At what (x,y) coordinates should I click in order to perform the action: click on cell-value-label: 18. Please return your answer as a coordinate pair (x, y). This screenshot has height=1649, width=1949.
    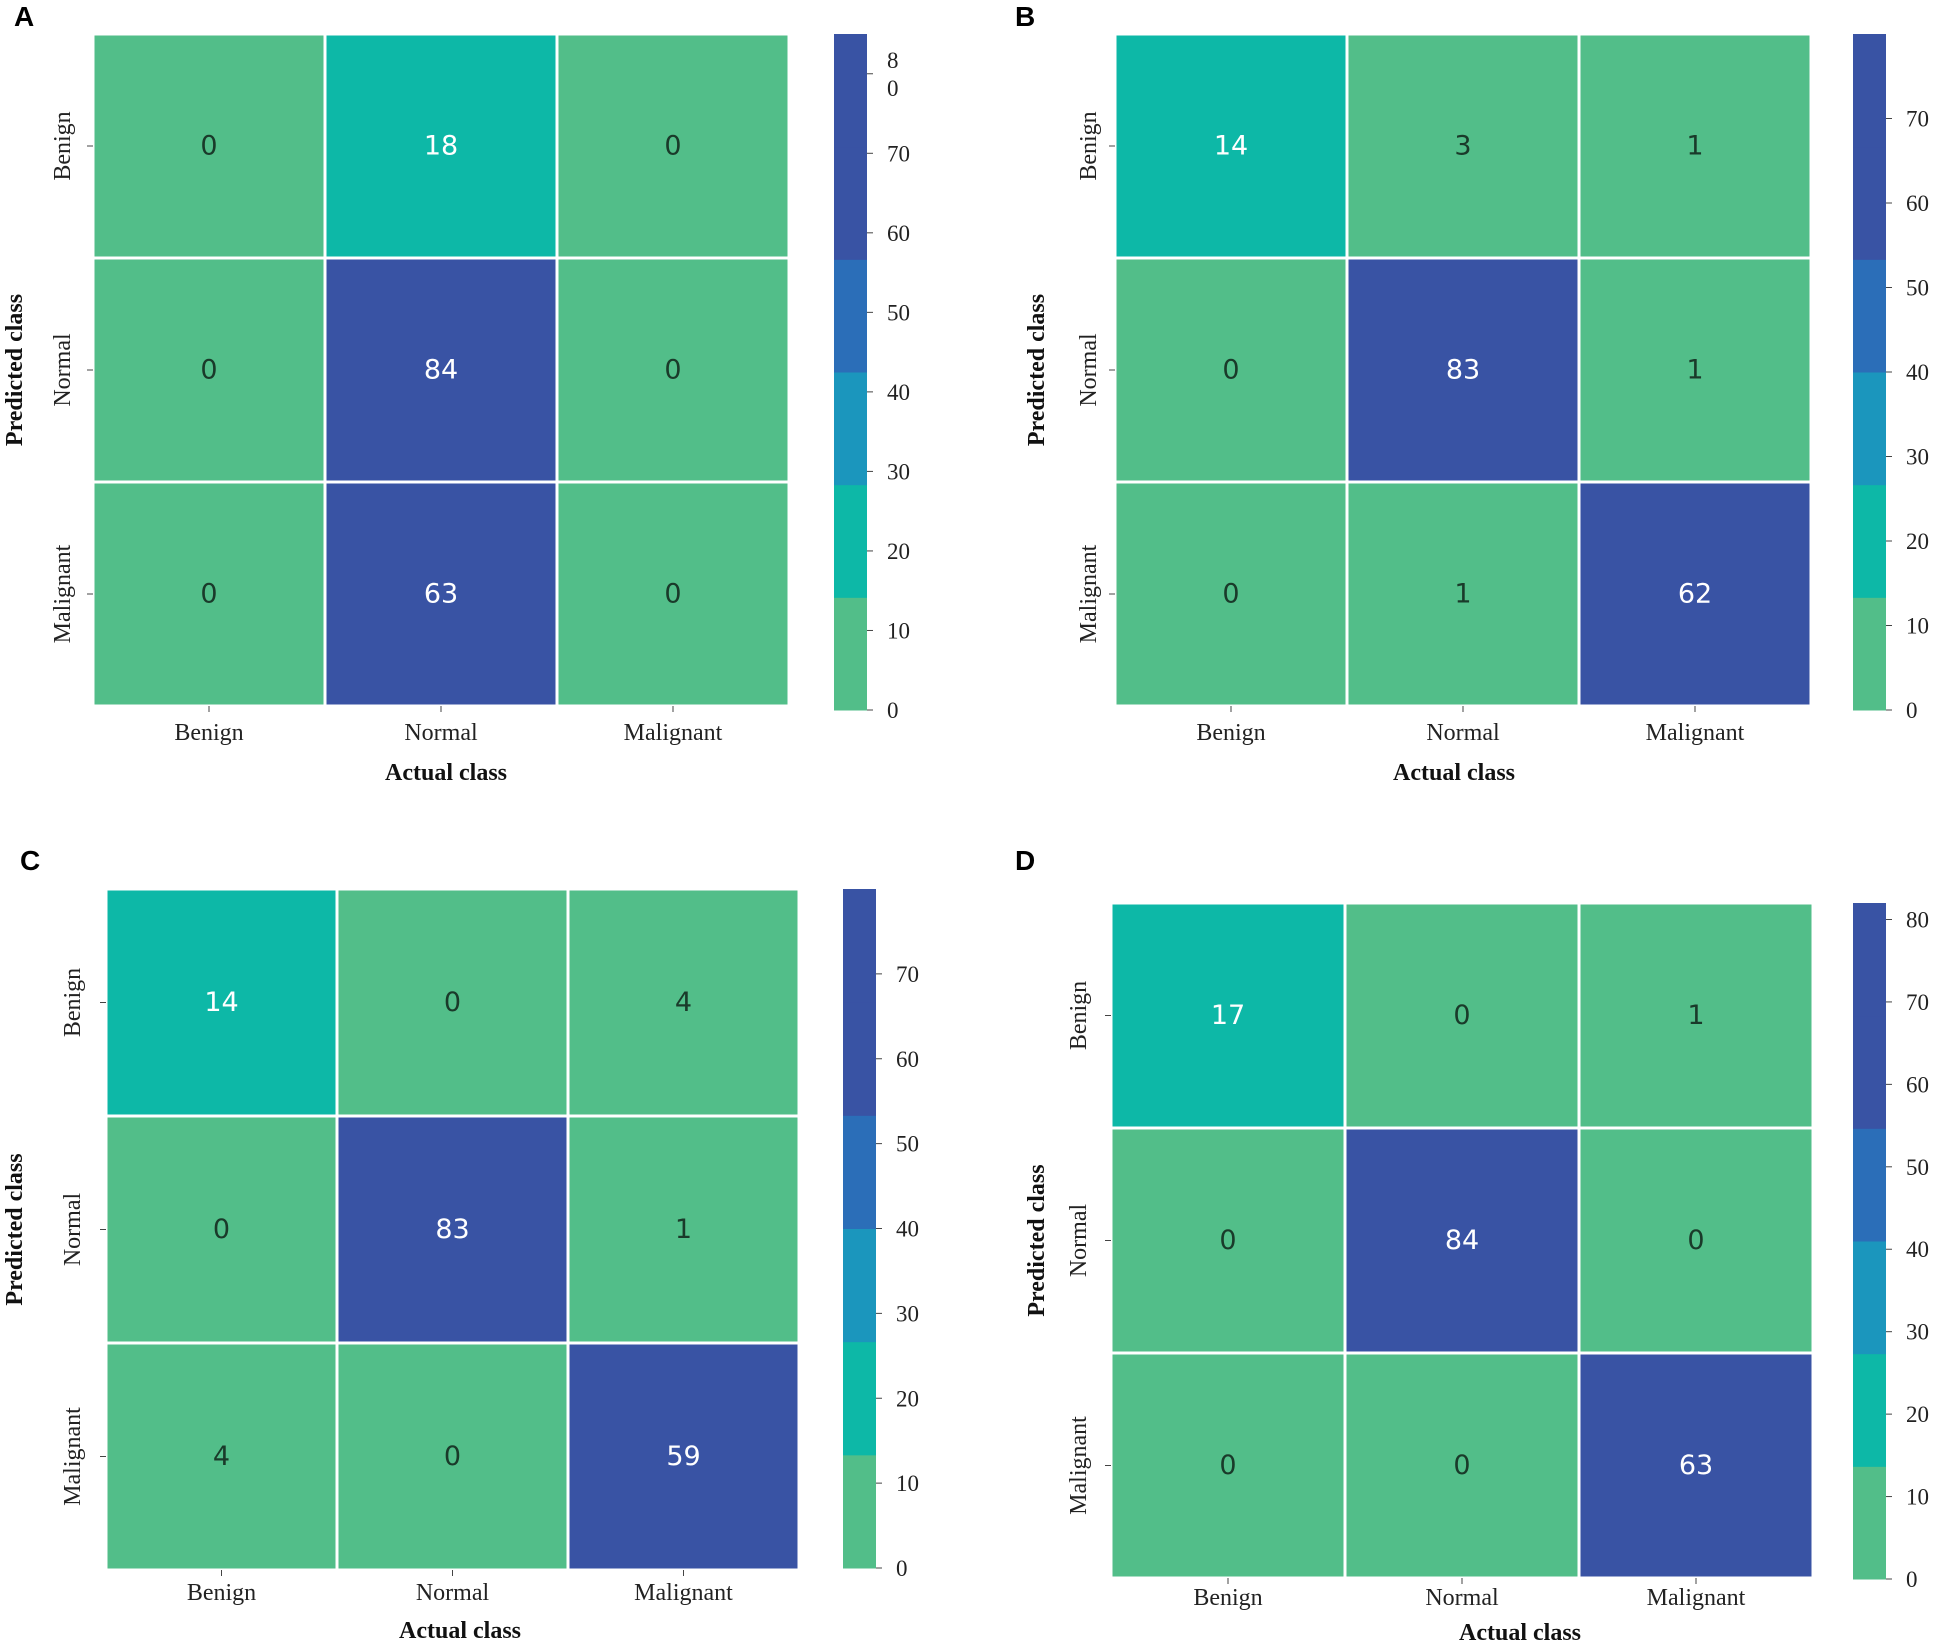
    Looking at the image, I should click on (441, 146).